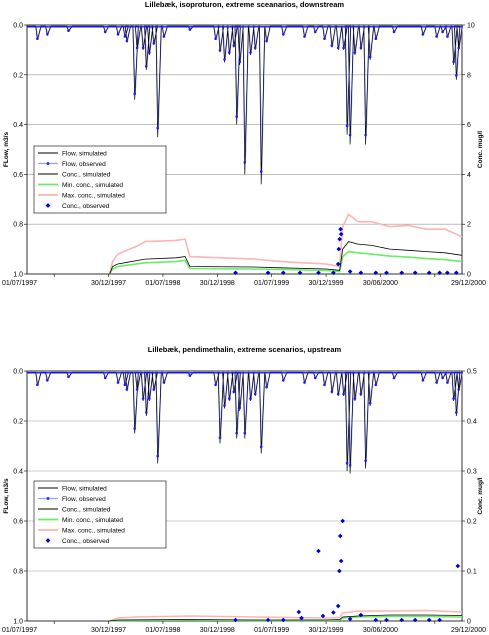 Image resolution: width=489 pixels, height=635 pixels. What do you see at coordinates (217, 283) in the screenshot?
I see `x-tick-label: 30/12/1998` at bounding box center [217, 283].